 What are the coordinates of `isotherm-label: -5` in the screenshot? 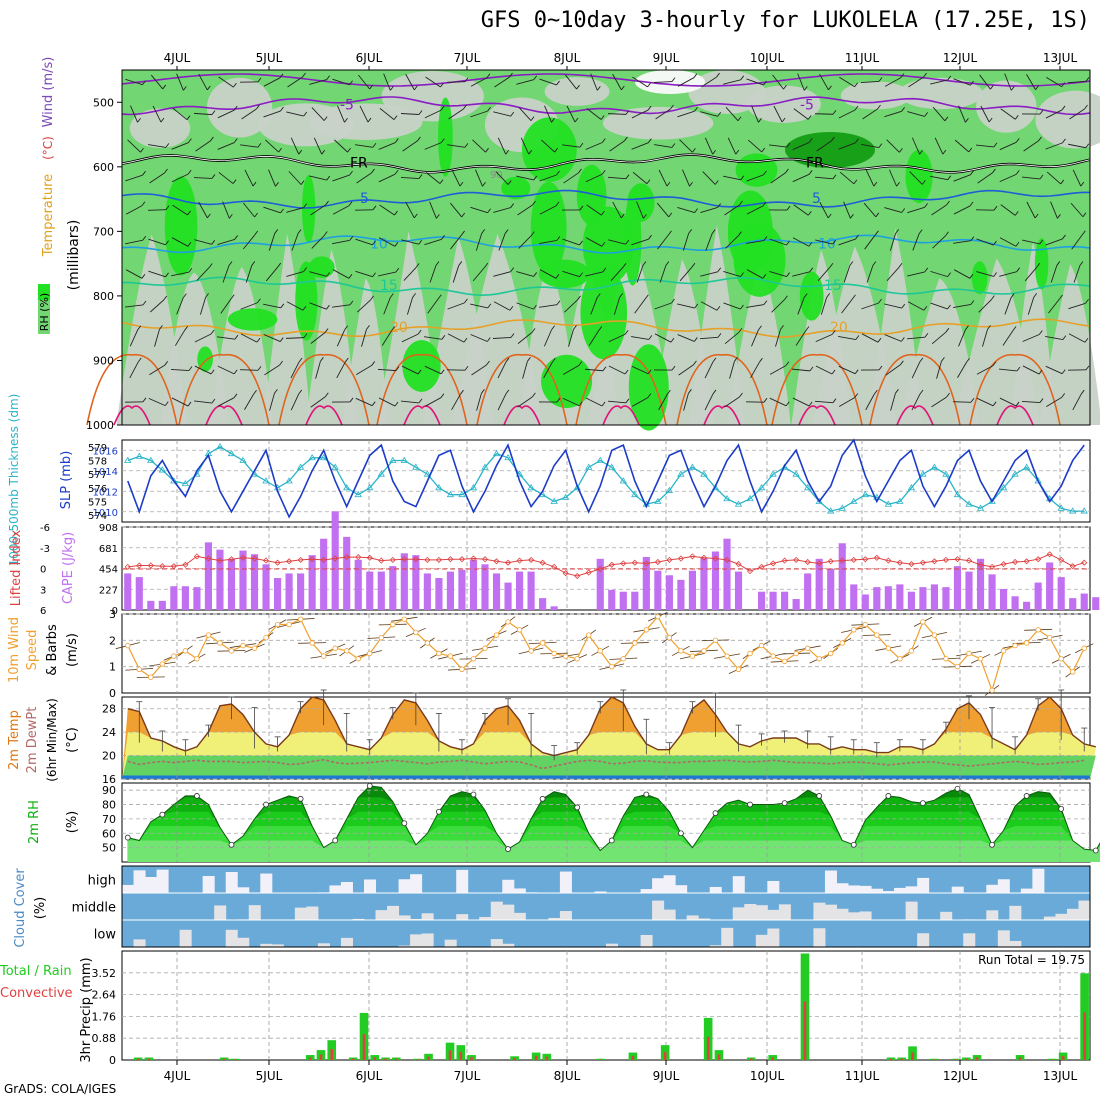 It's located at (807, 106).